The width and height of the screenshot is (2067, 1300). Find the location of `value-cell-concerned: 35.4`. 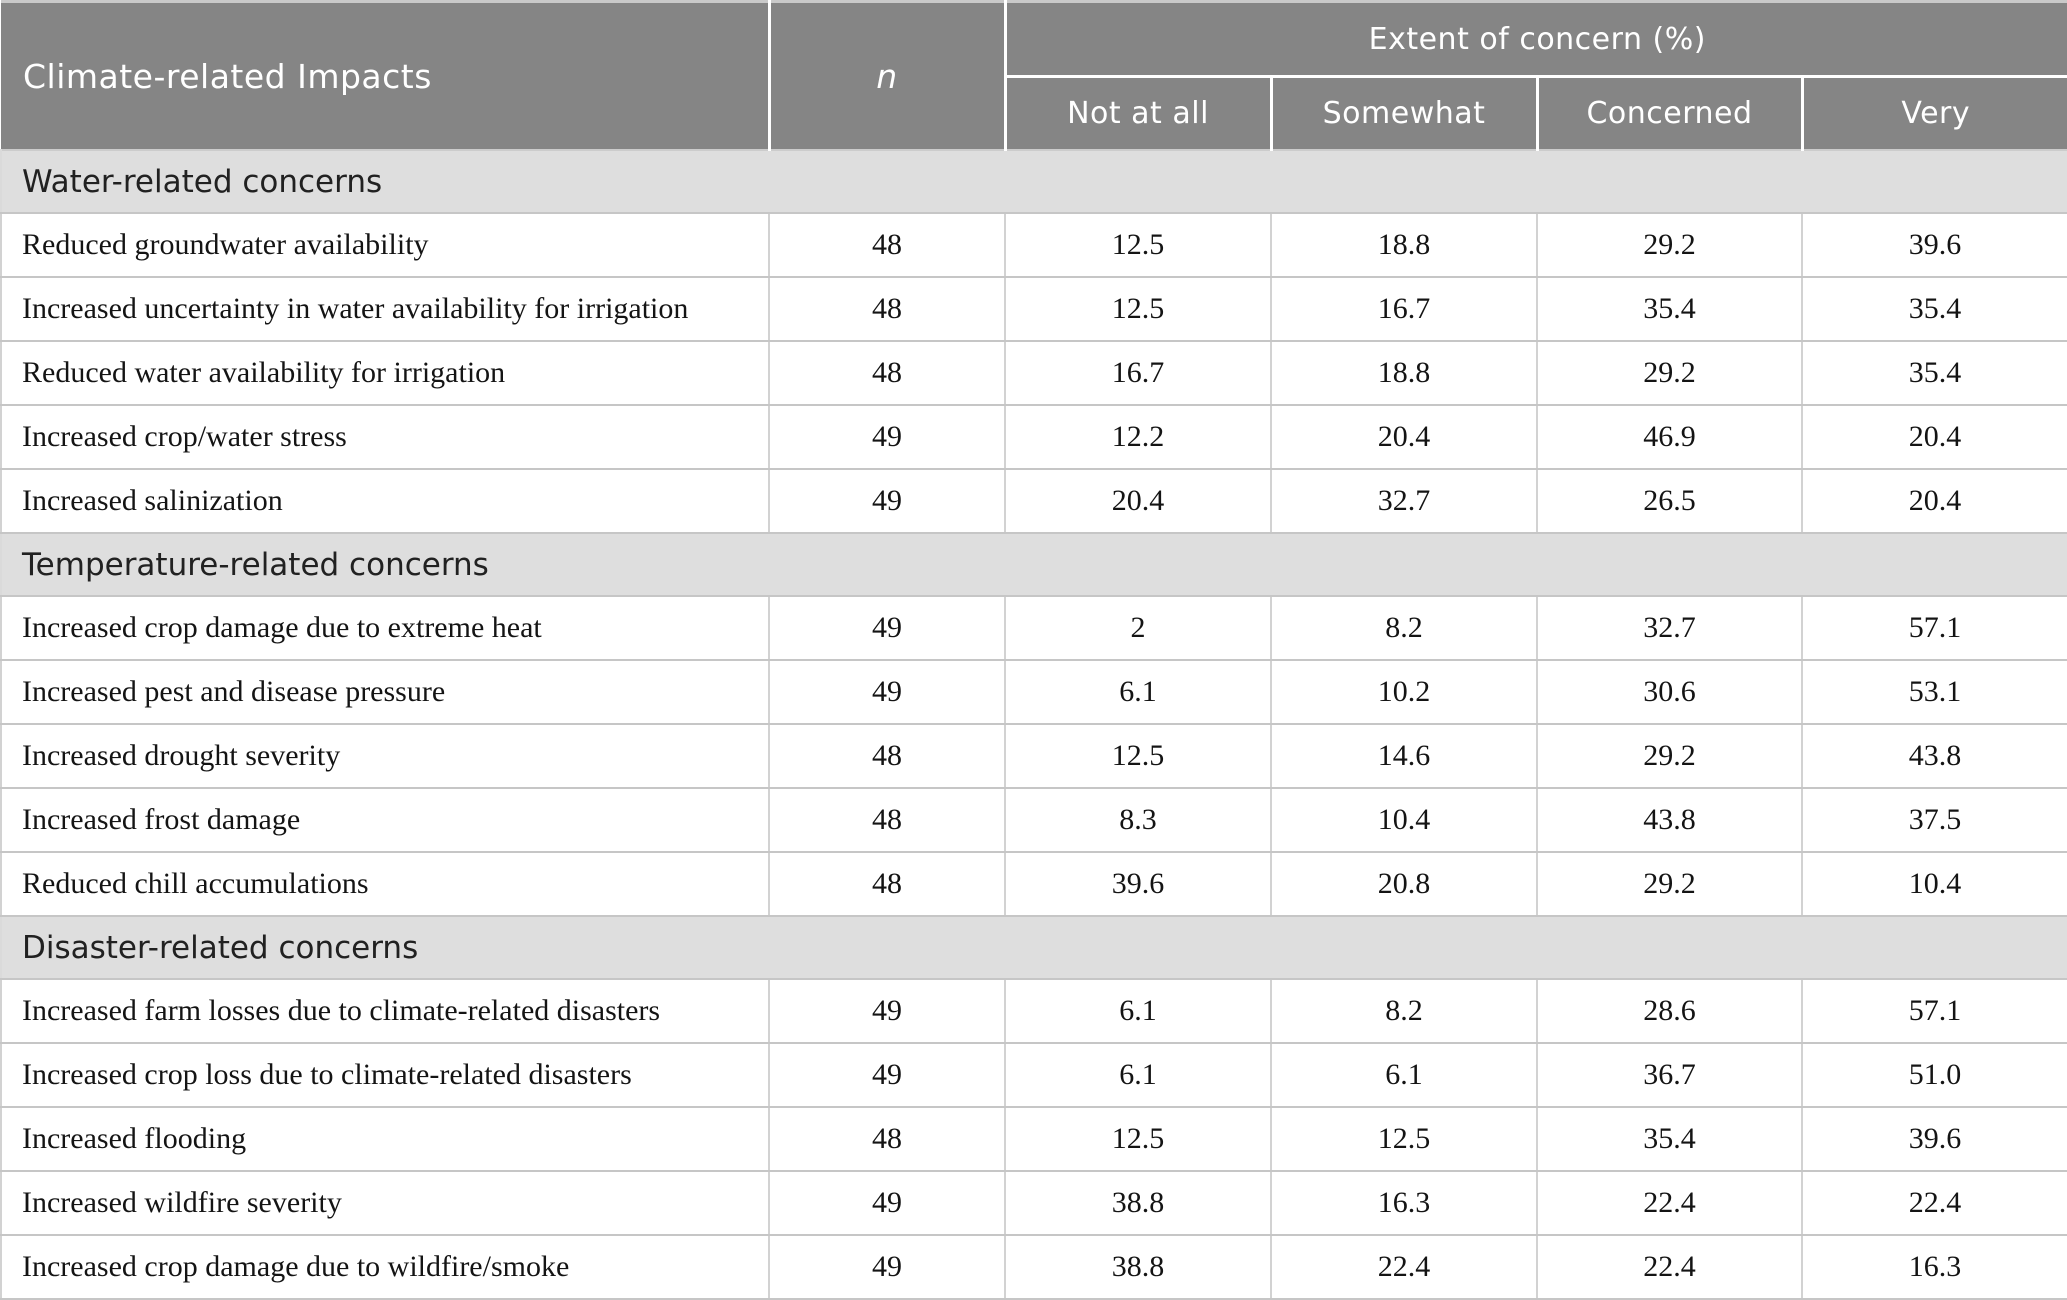

value-cell-concerned: 35.4 is located at coordinates (1669, 309).